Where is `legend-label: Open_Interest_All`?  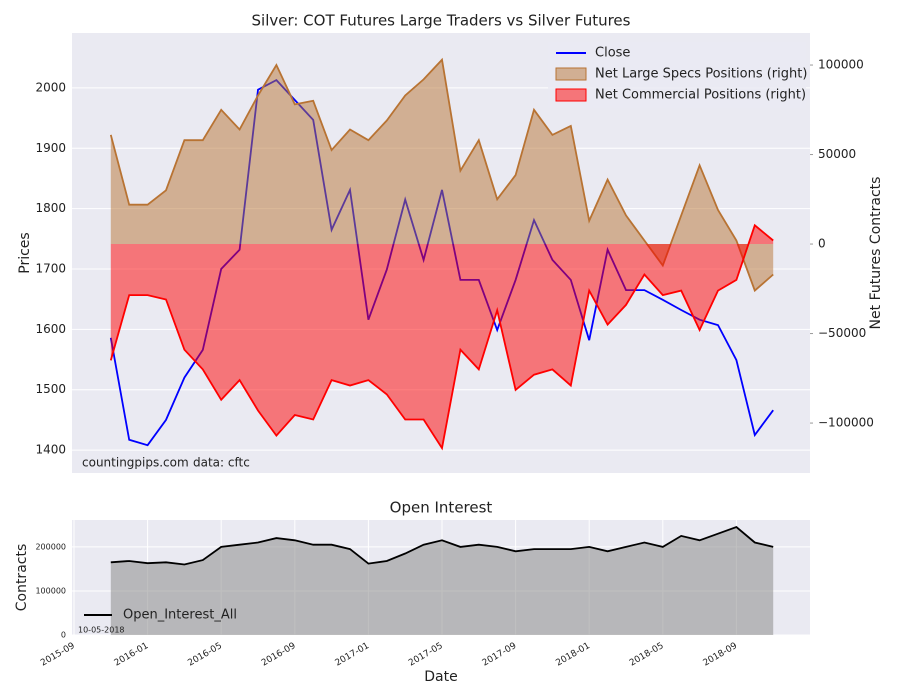 legend-label: Open_Interest_All is located at coordinates (180, 615).